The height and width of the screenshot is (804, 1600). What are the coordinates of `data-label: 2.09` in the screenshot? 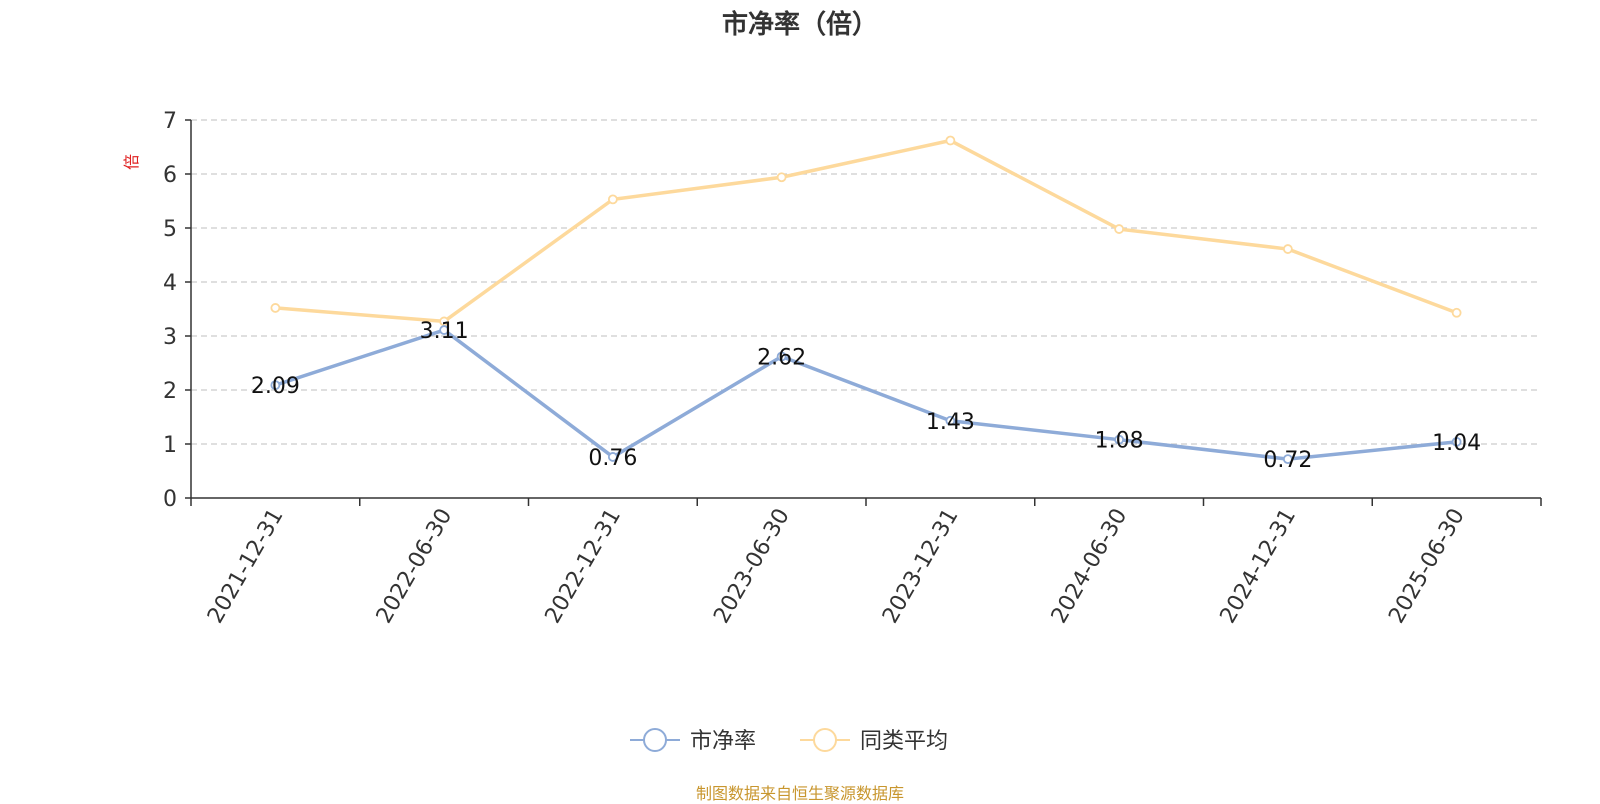 It's located at (275, 386).